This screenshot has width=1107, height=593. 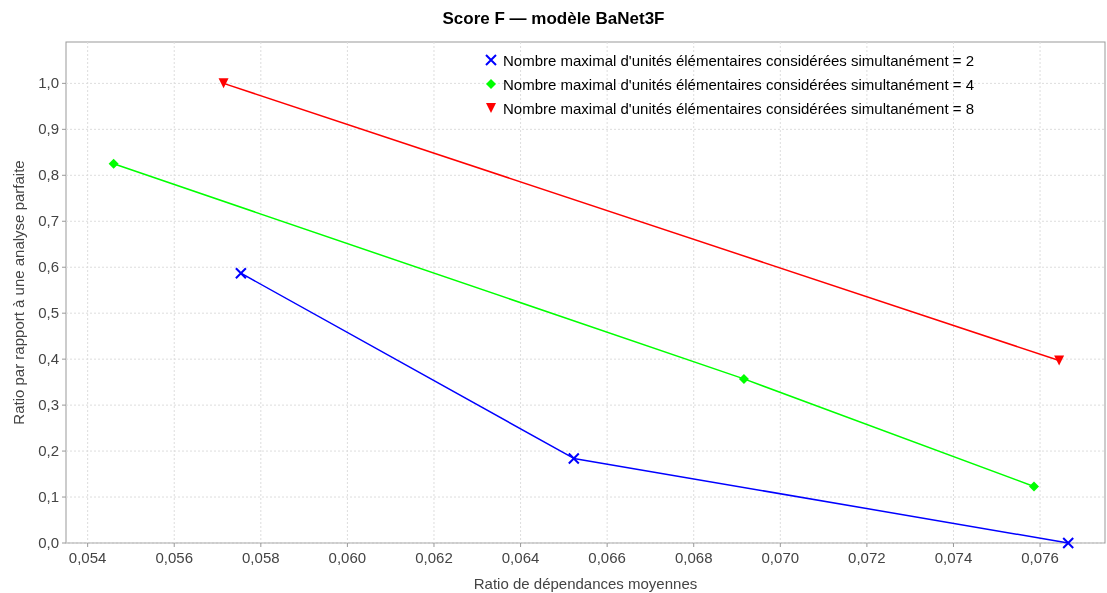 What do you see at coordinates (738, 108) in the screenshot?
I see `legend-label: Nombre maximal d'unités élémentaires considérées simultanément = 8` at bounding box center [738, 108].